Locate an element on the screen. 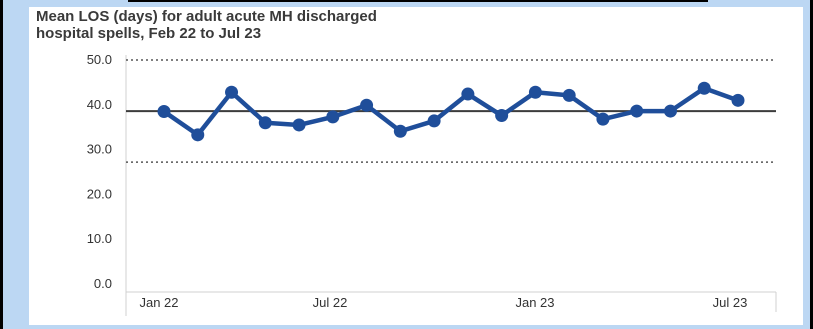  y-tick-labels: 0.0 10.0 20.0 30.0 40.0 50.0 is located at coordinates (99, 171).